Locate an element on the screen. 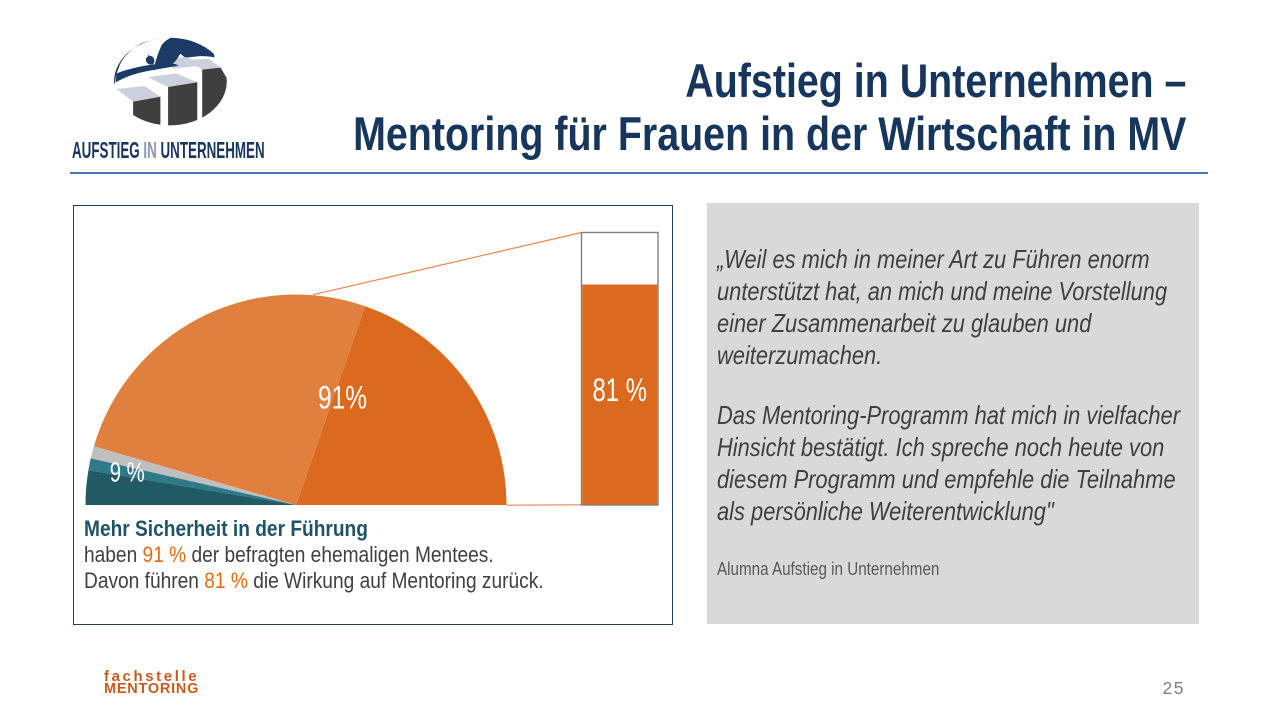 The image size is (1280, 720). svg-text: 91% is located at coordinates (342, 398).